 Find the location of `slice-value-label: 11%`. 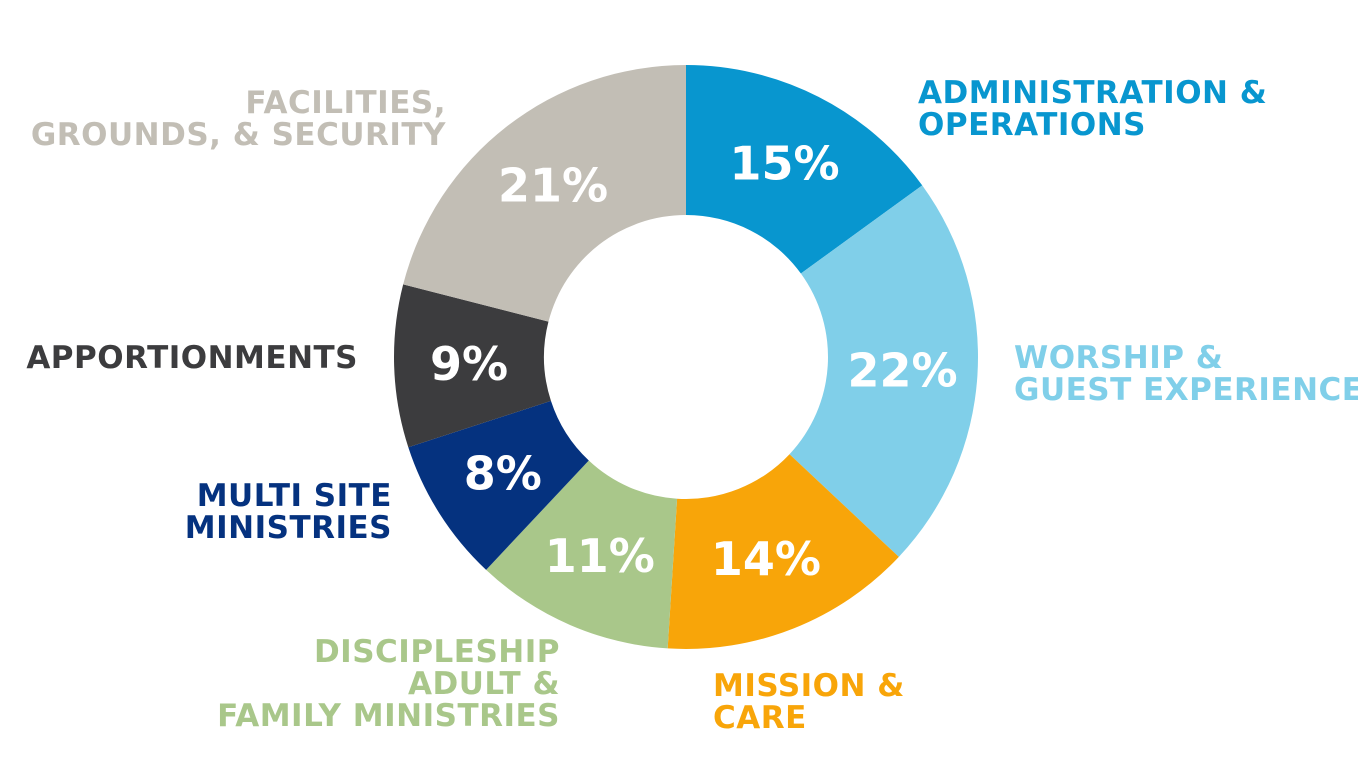

slice-value-label: 11% is located at coordinates (600, 556).